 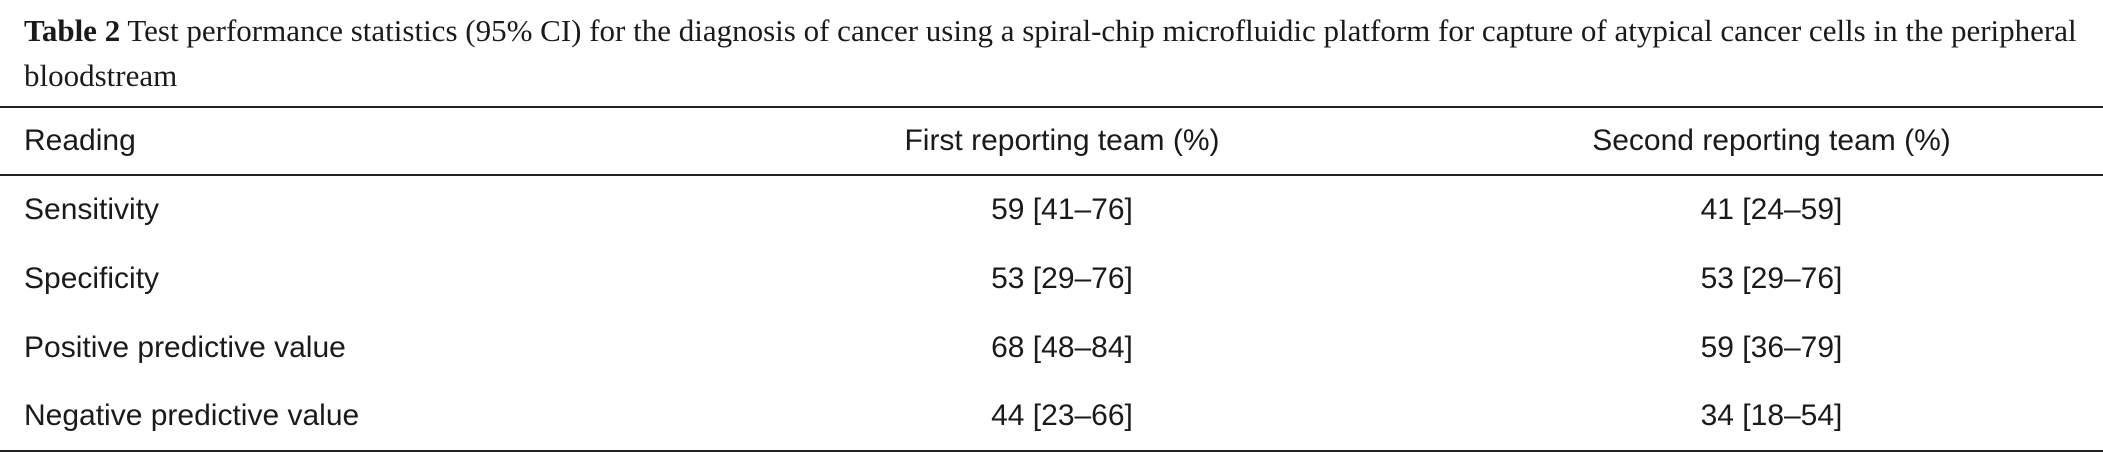 What do you see at coordinates (72, 30) in the screenshot?
I see `table-caption-label: Table 2` at bounding box center [72, 30].